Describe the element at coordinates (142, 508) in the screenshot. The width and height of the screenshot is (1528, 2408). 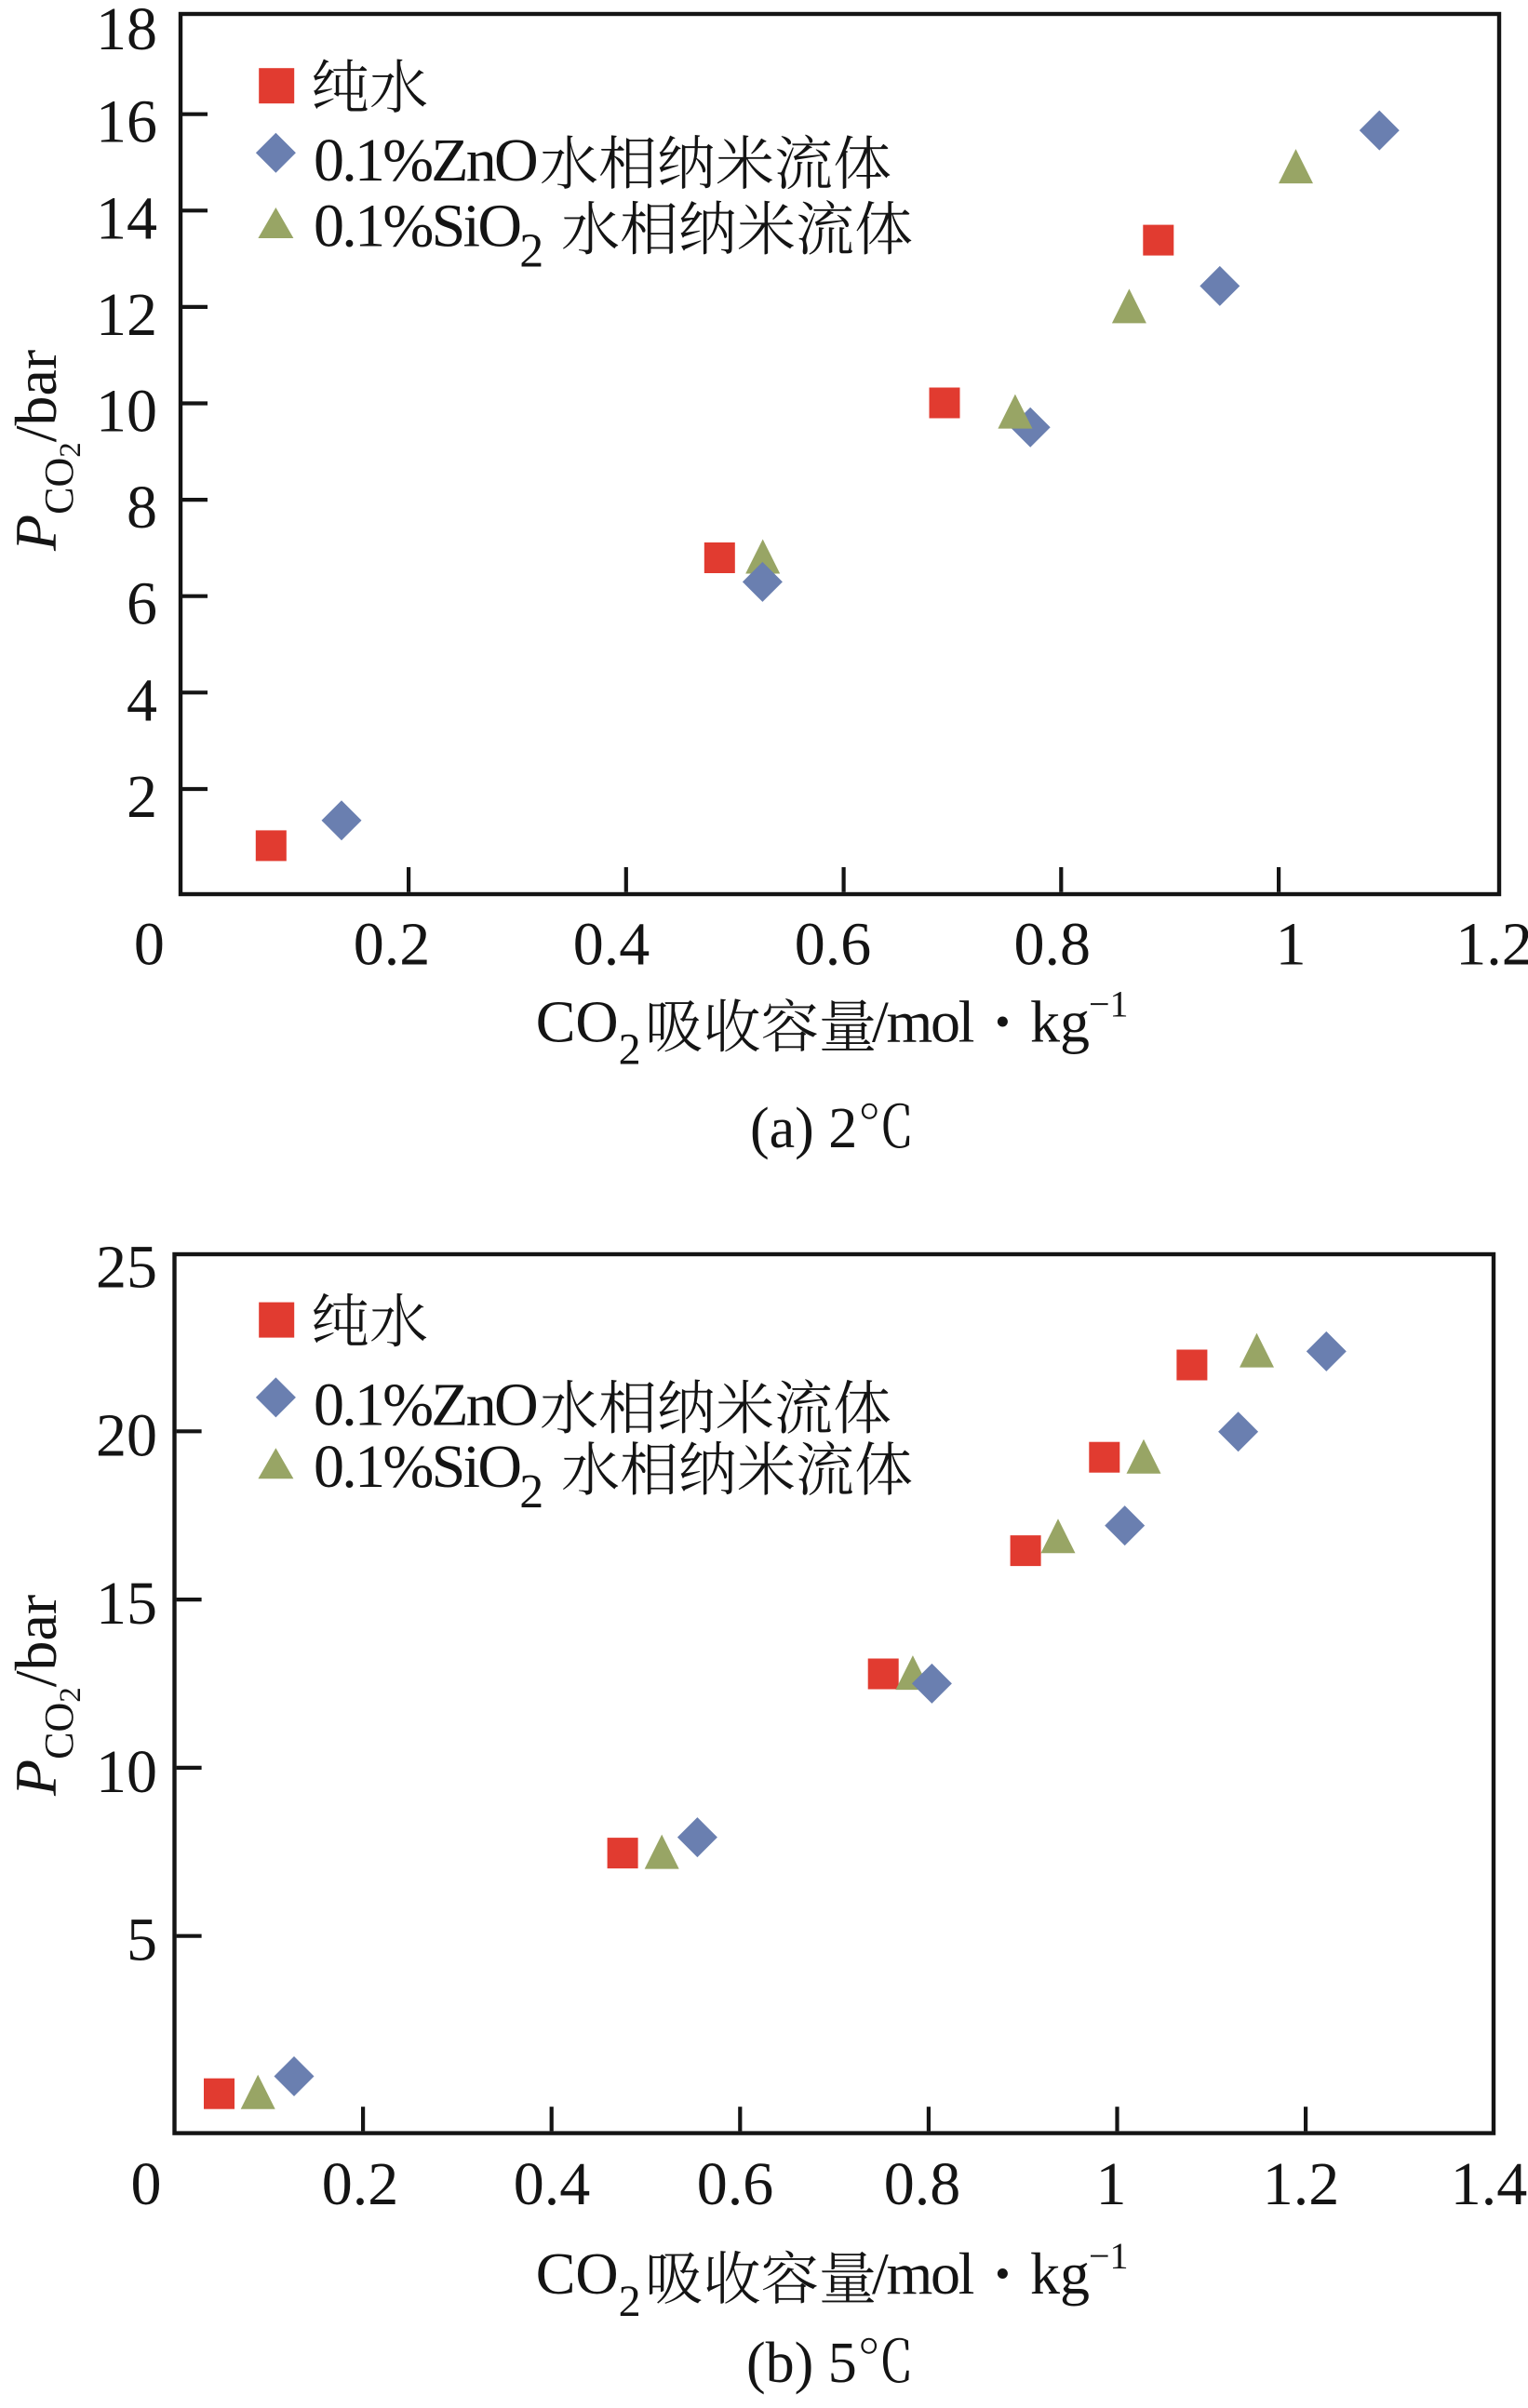
I see `svg-text: 8` at that location.